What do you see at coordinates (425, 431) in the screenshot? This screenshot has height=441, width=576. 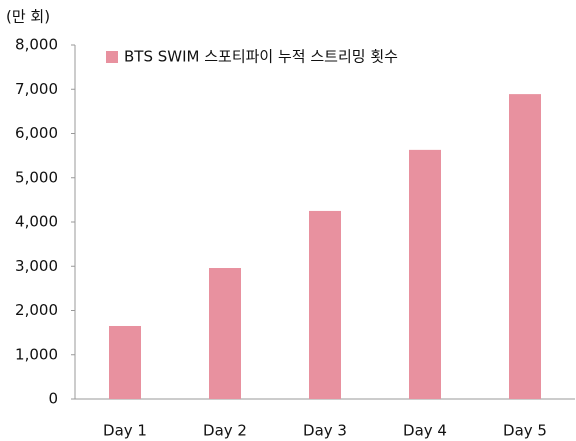 I see `x-tick-label: Day 4` at bounding box center [425, 431].